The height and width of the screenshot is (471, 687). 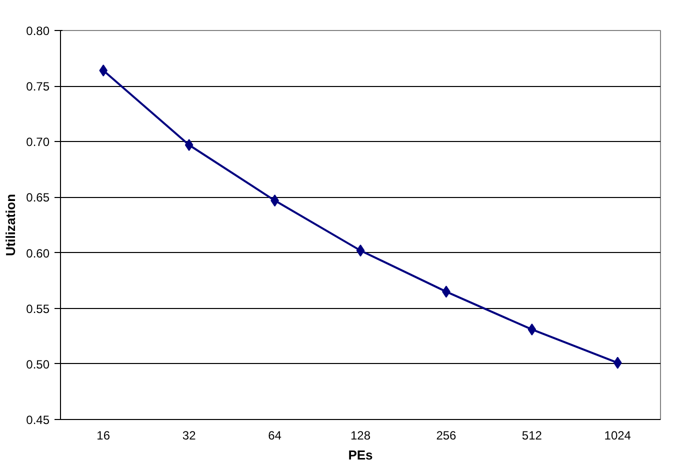 What do you see at coordinates (38, 253) in the screenshot?
I see `y-tick-label: 0.60` at bounding box center [38, 253].